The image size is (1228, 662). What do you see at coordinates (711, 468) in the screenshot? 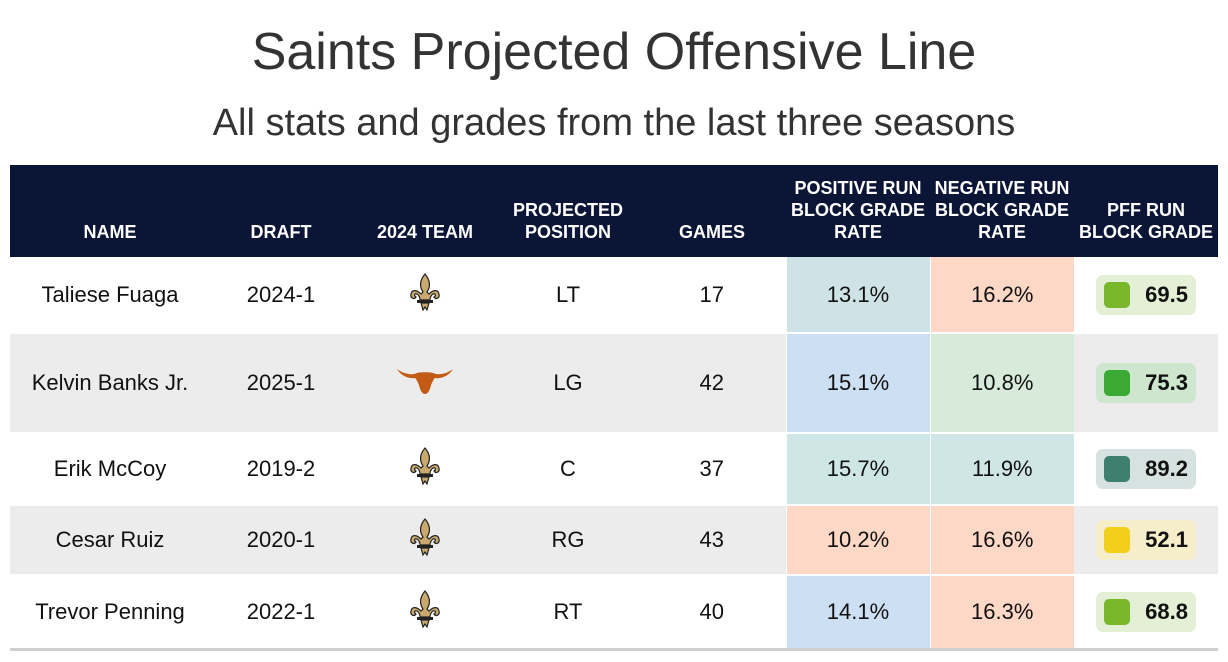
I see `games-value: 37` at bounding box center [711, 468].